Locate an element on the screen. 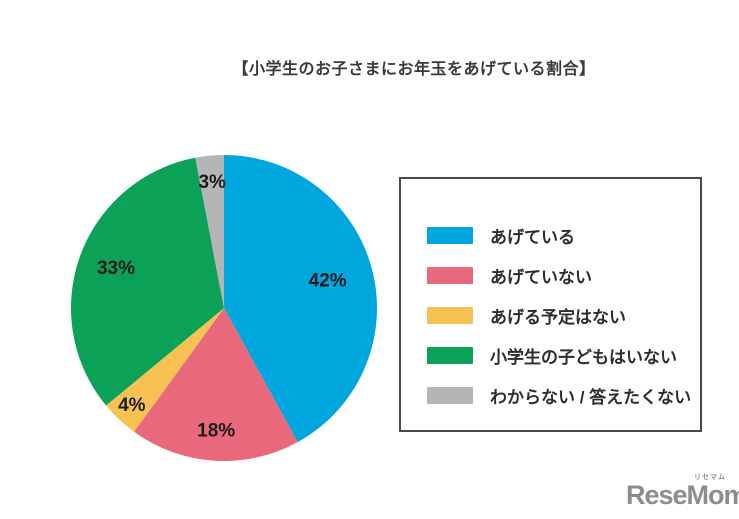 This screenshot has width=739, height=519. legend-swatch-yellow is located at coordinates (450, 315).